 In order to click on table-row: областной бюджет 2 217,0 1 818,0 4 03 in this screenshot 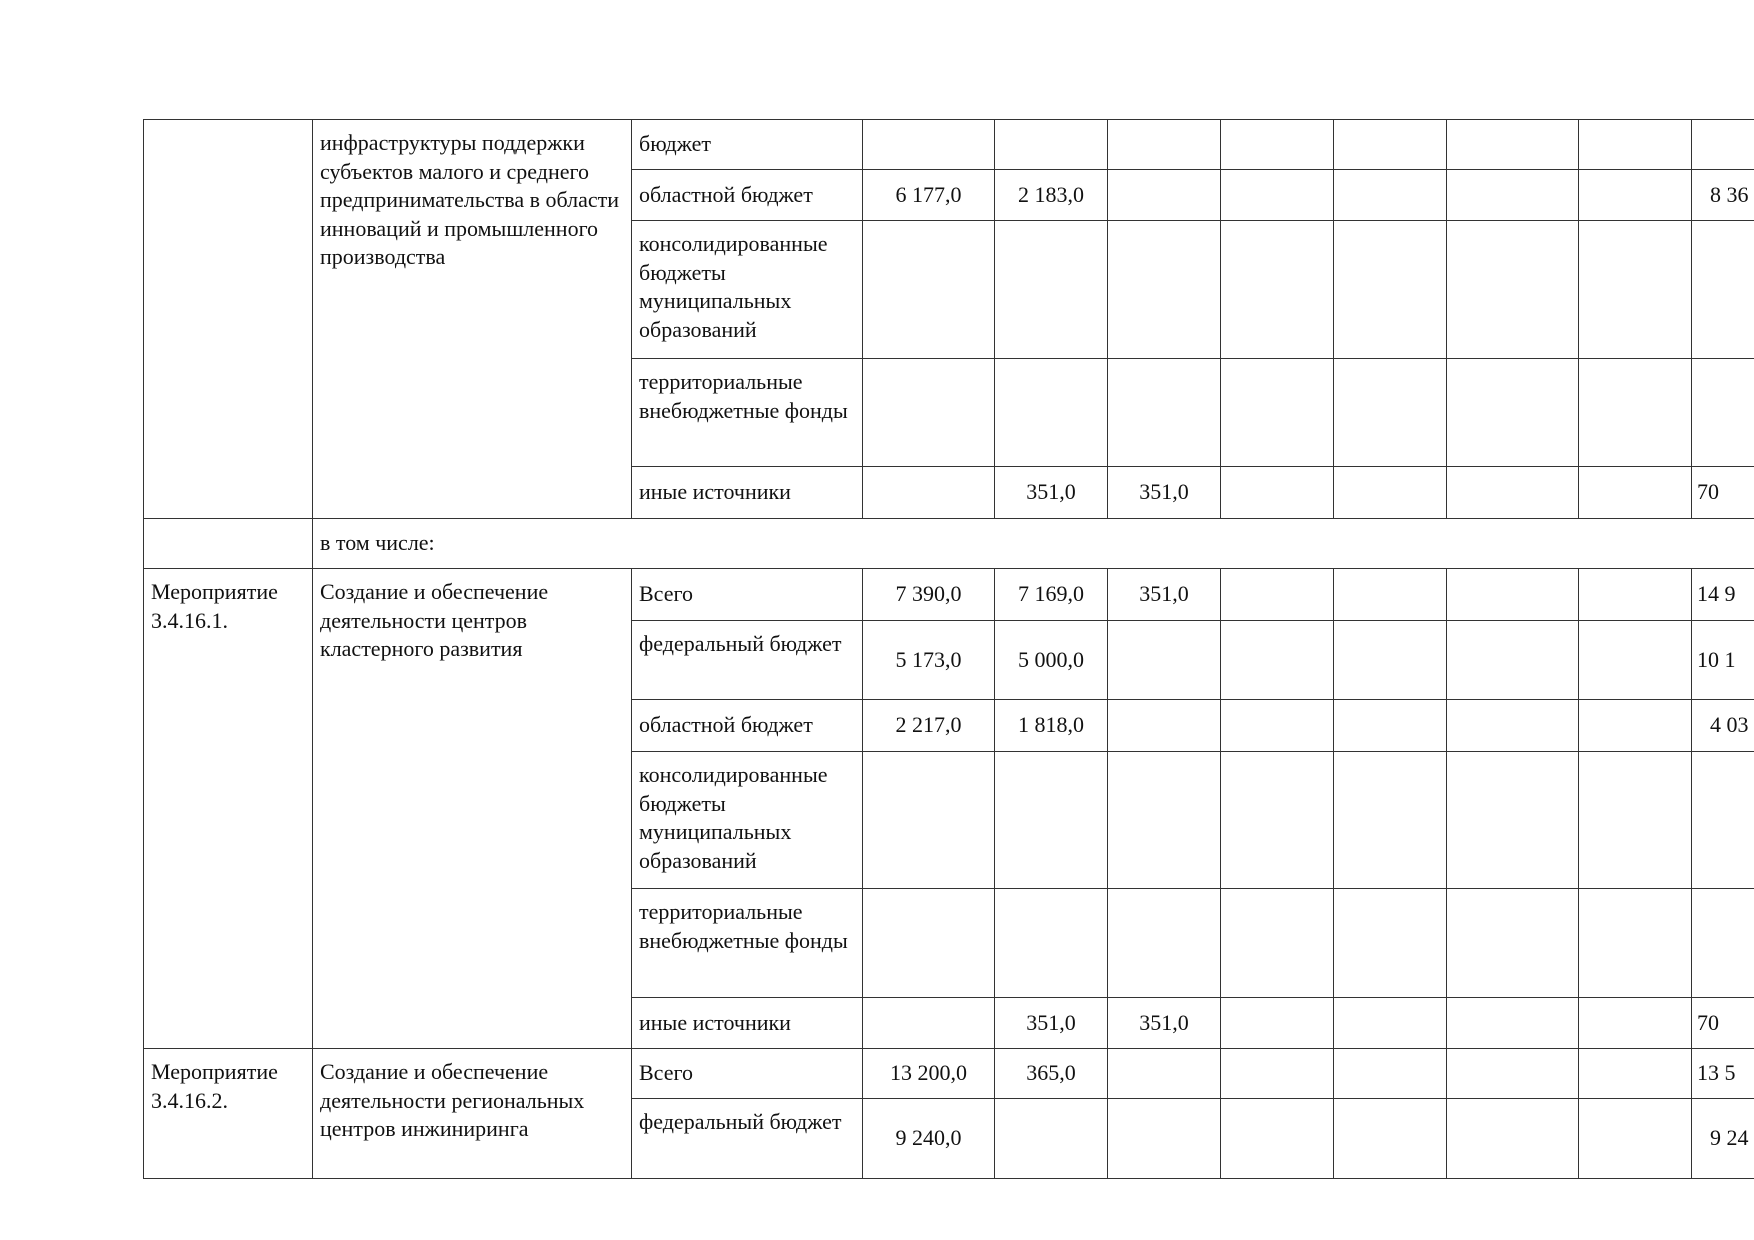, I will do `click(949, 725)`.